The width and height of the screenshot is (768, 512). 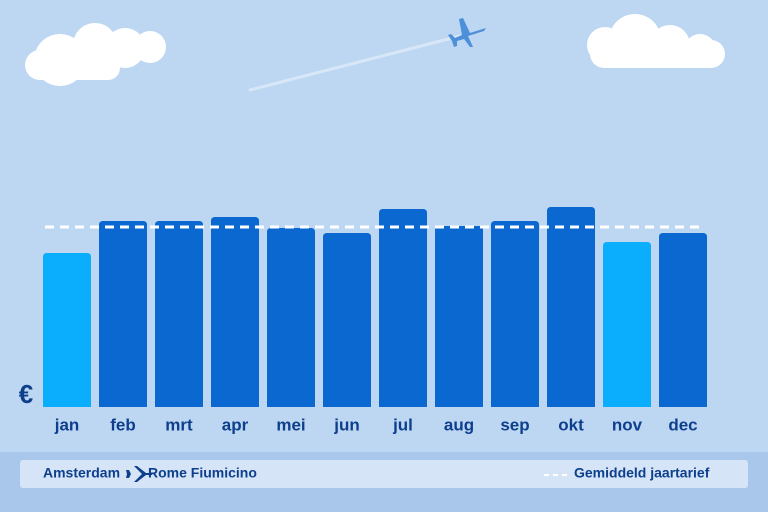 I want to click on plane-legend-icon, so click(x=139, y=474).